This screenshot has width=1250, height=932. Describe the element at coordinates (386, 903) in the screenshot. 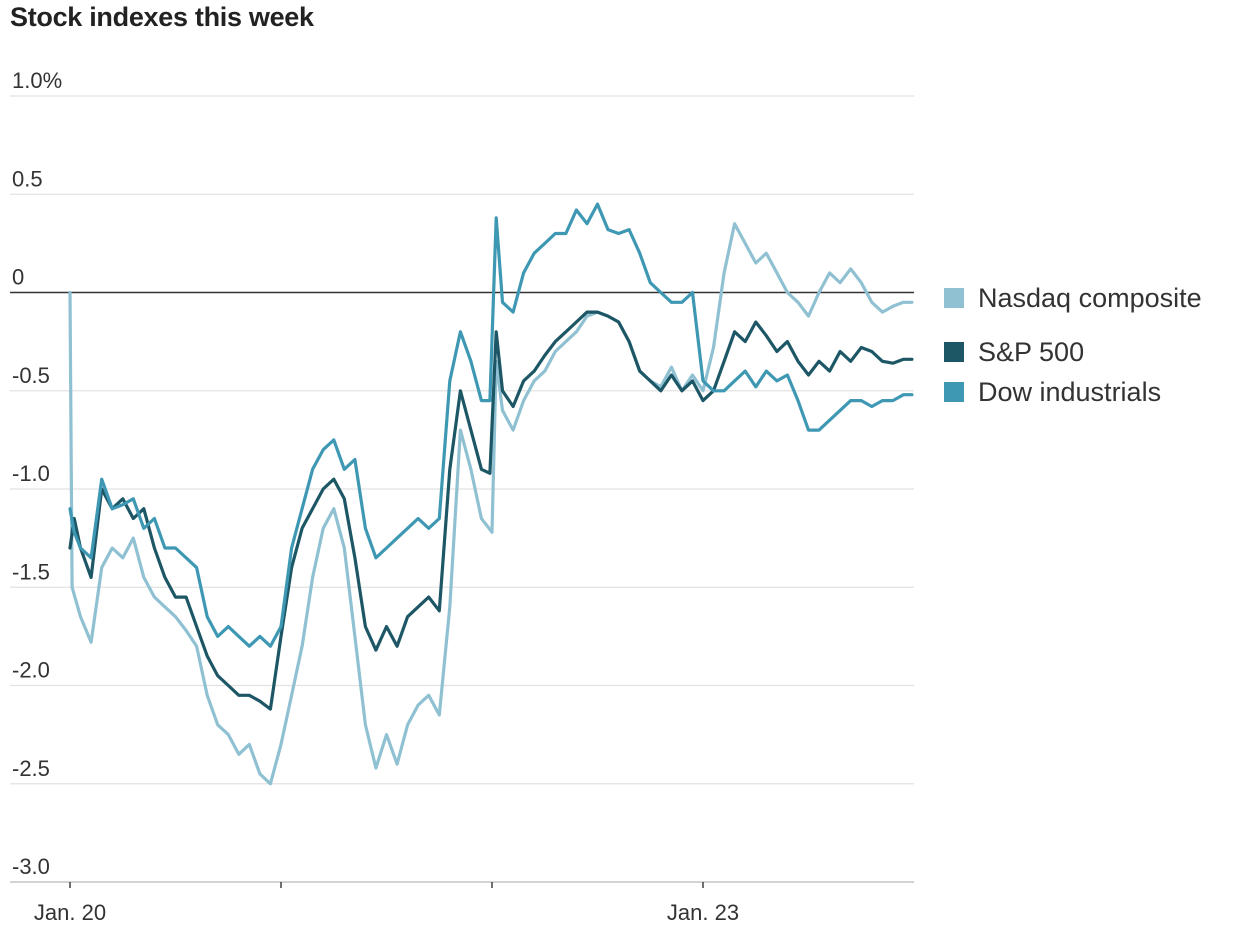

I see `x-axis-ticks: Jan. 20 Jan. 23` at that location.